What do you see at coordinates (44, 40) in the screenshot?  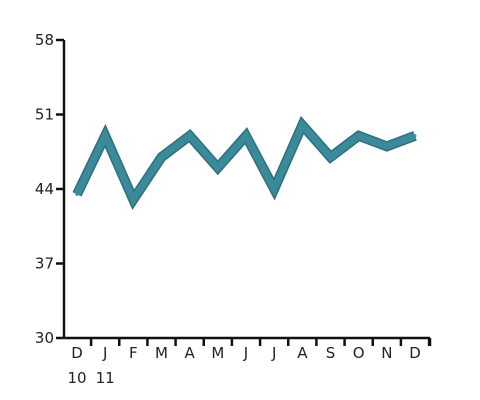 I see `y-tick-label: 58` at bounding box center [44, 40].